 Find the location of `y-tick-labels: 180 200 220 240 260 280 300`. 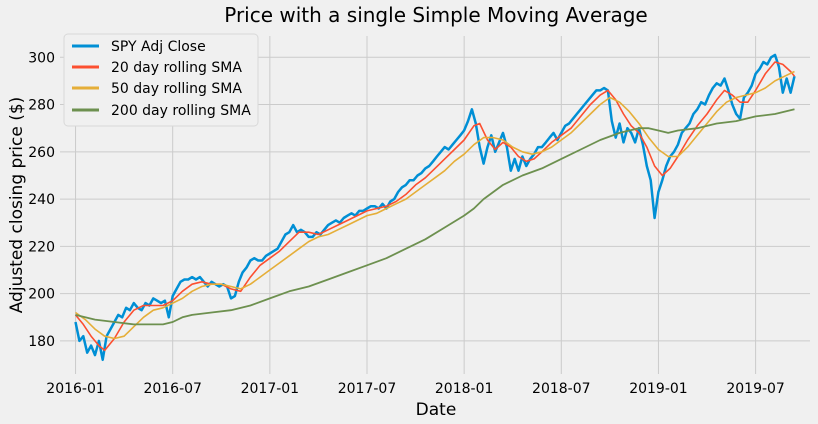

y-tick-labels: 180 200 220 240 260 280 300 is located at coordinates (41, 200).